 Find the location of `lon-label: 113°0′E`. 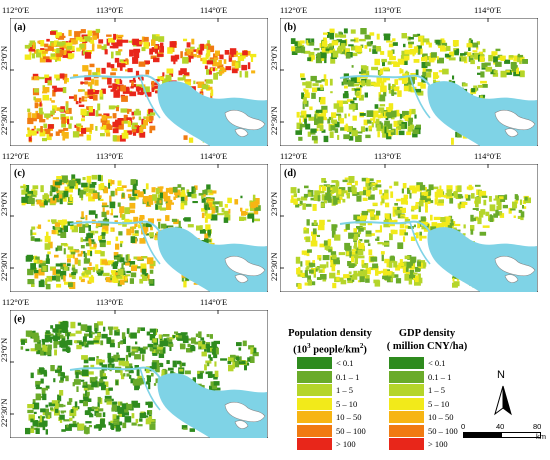

lon-label: 113°0′E is located at coordinates (388, 10).